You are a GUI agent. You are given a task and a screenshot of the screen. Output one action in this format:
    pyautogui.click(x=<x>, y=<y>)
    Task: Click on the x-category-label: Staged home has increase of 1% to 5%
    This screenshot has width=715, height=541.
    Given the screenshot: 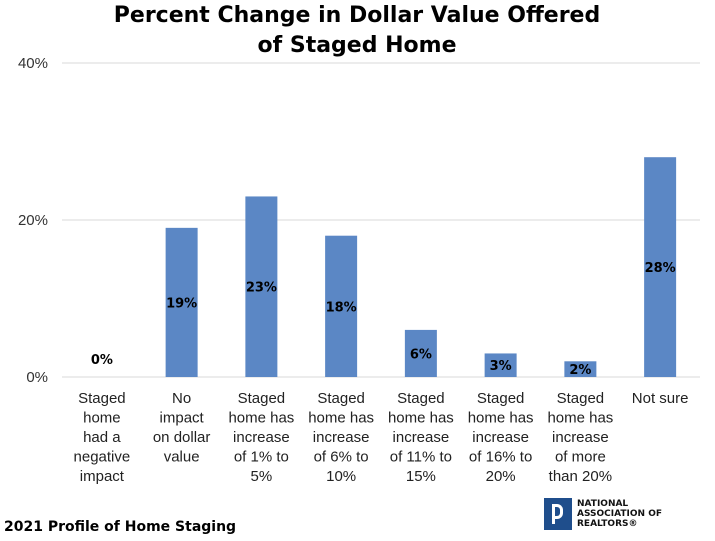 What is the action you would take?
    pyautogui.click(x=261, y=437)
    